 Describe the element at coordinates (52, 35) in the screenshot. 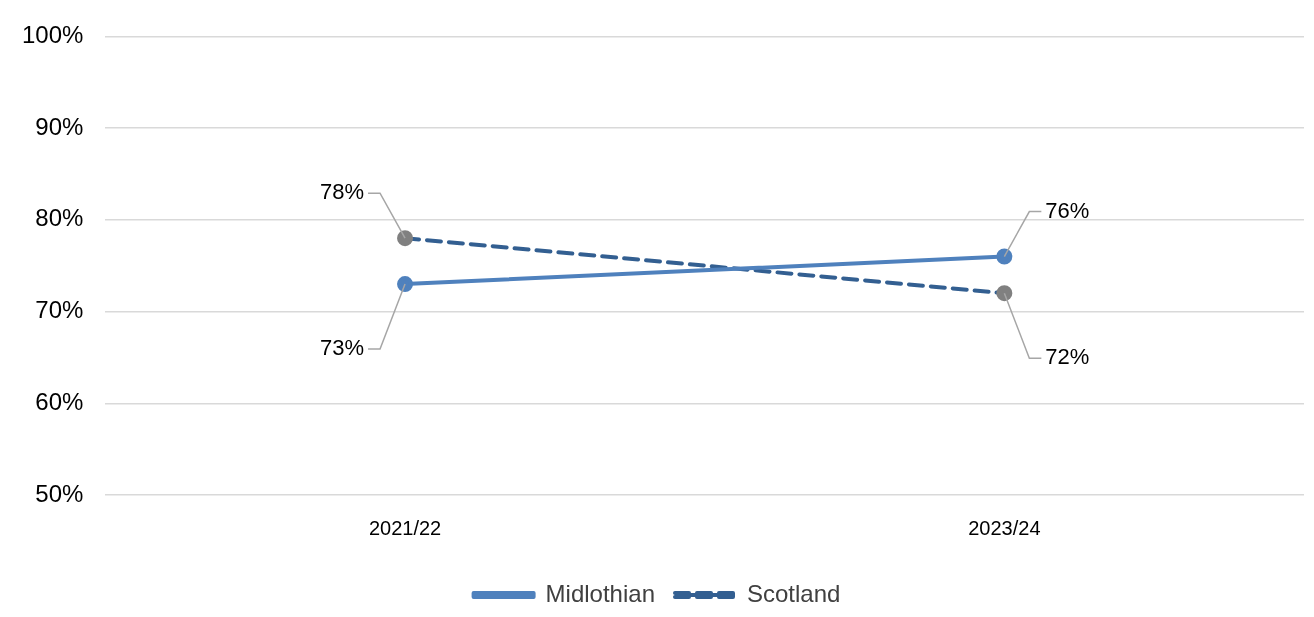

I see `y-tick-label: 100%` at that location.